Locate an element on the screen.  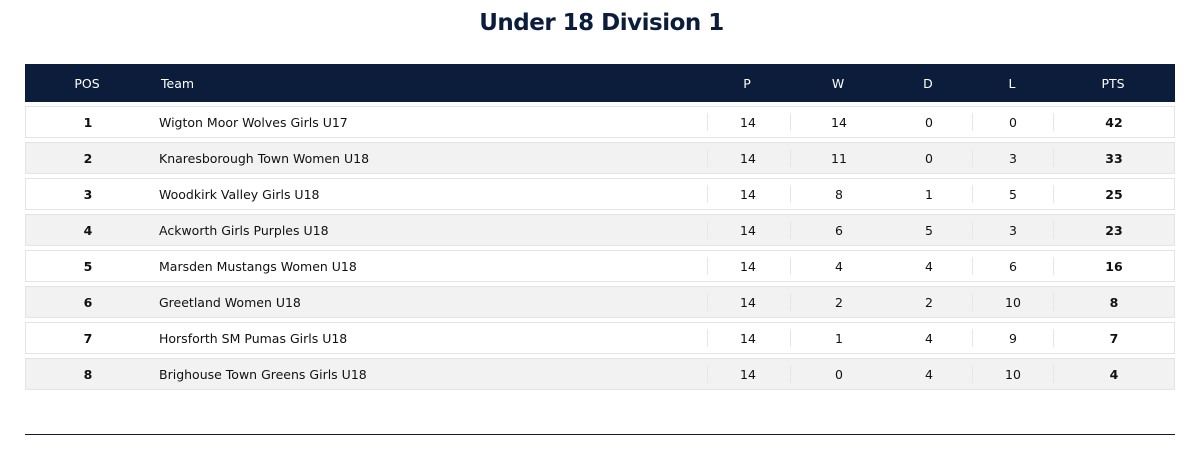
team-name: Ackworth Girls Purples U18 is located at coordinates (244, 230).